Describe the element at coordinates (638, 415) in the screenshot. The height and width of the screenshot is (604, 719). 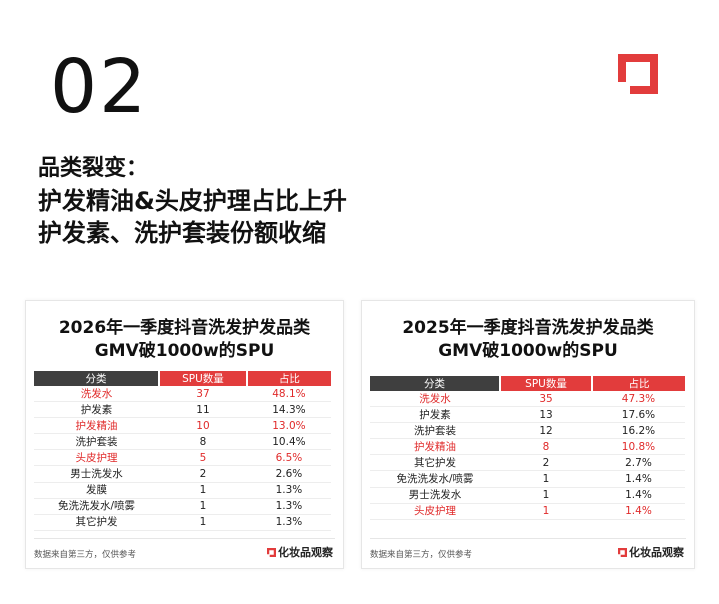
I see `cell-share: 17.6%` at that location.